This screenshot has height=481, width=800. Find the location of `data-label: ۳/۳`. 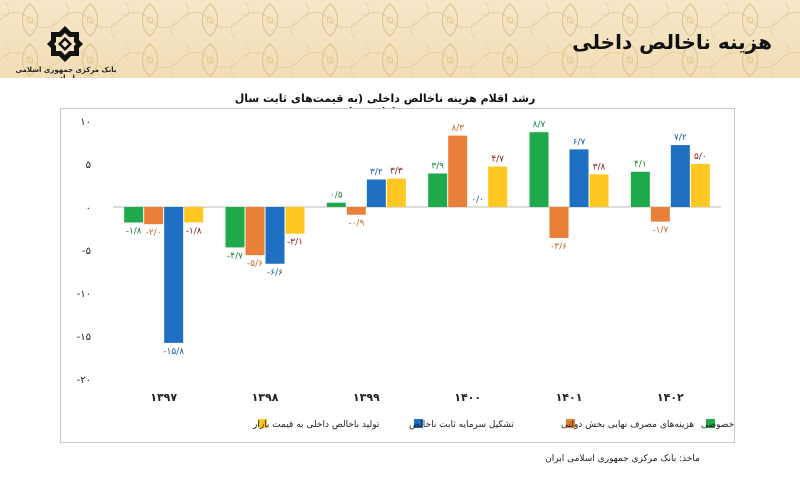

data-label: ۳/۳ is located at coordinates (396, 172).